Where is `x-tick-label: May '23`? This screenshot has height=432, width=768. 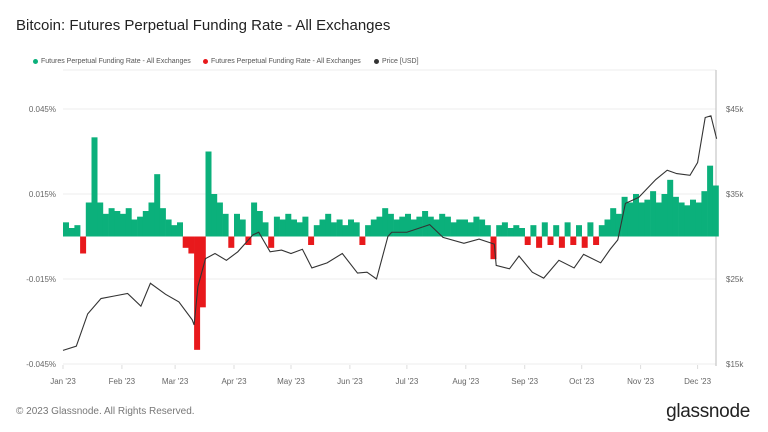 x-tick-label: May '23 is located at coordinates (291, 381).